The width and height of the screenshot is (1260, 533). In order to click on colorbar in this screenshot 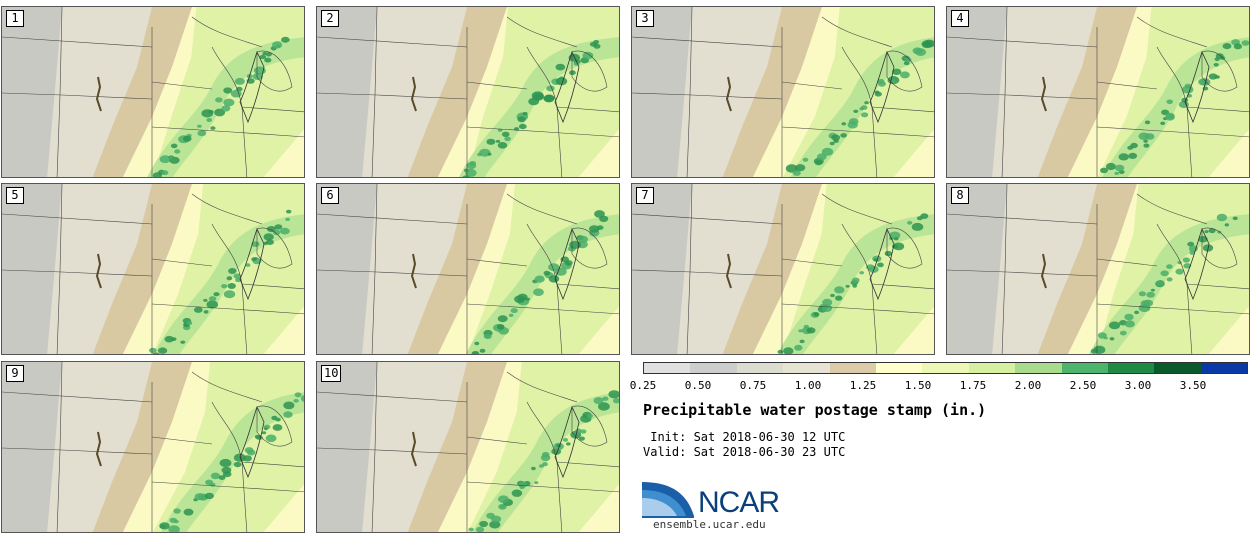, I will do `click(945, 368)`.